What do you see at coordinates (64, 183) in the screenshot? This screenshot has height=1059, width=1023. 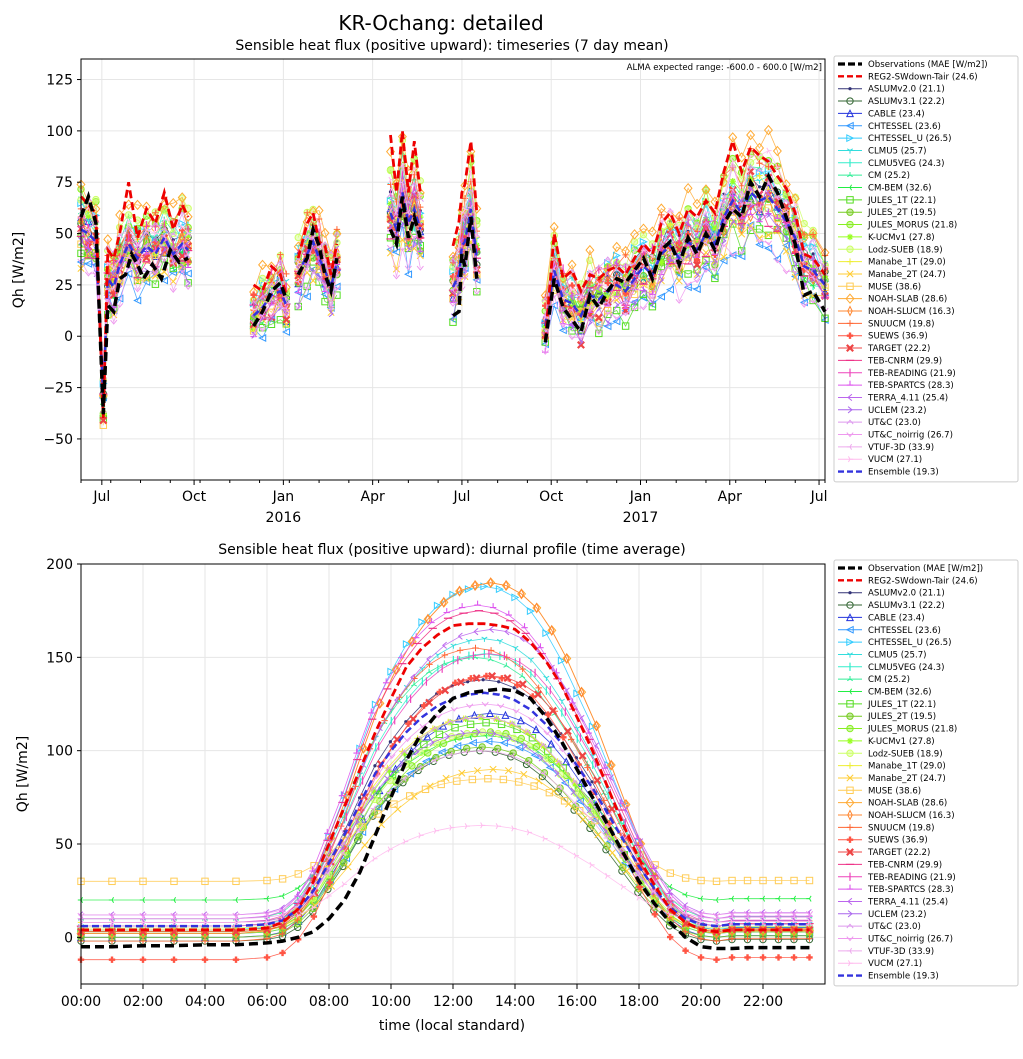 I see `timeseries-ytick-label: 75` at bounding box center [64, 183].